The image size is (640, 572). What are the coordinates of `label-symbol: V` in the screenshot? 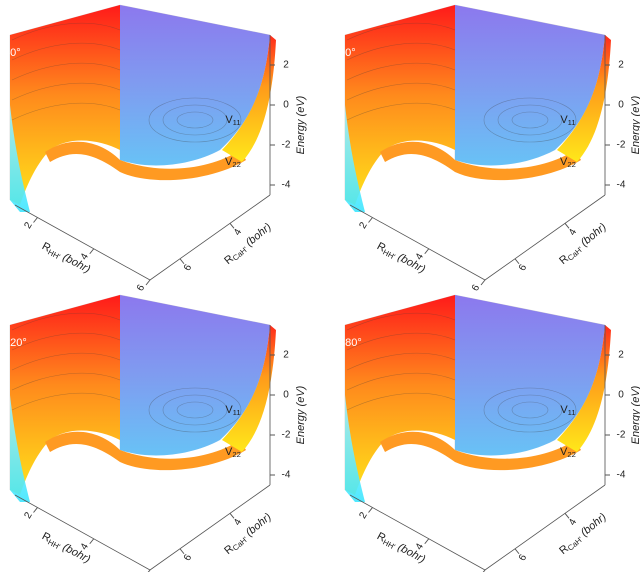 It's located at (229, 410).